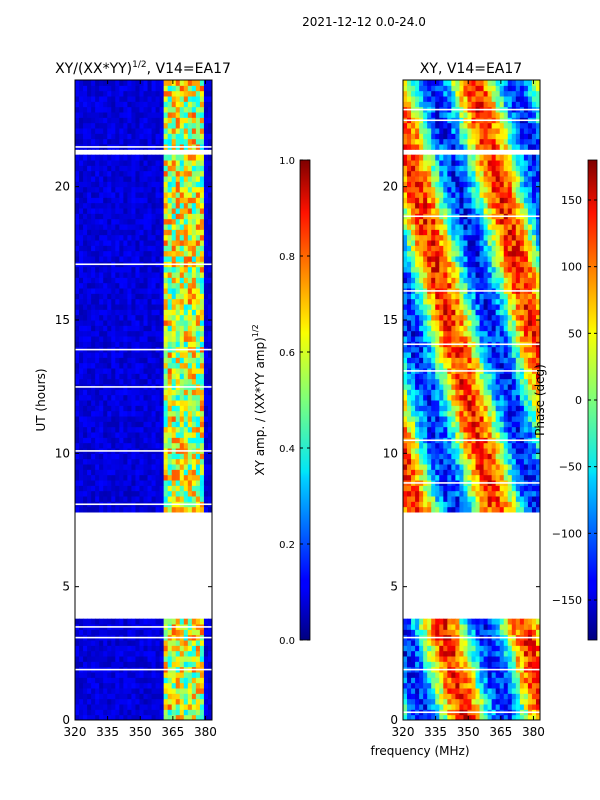 The image size is (600, 800). I want to click on left-colorbar-ticks: 0.00.20.40.60.81.0, so click(294, 401).